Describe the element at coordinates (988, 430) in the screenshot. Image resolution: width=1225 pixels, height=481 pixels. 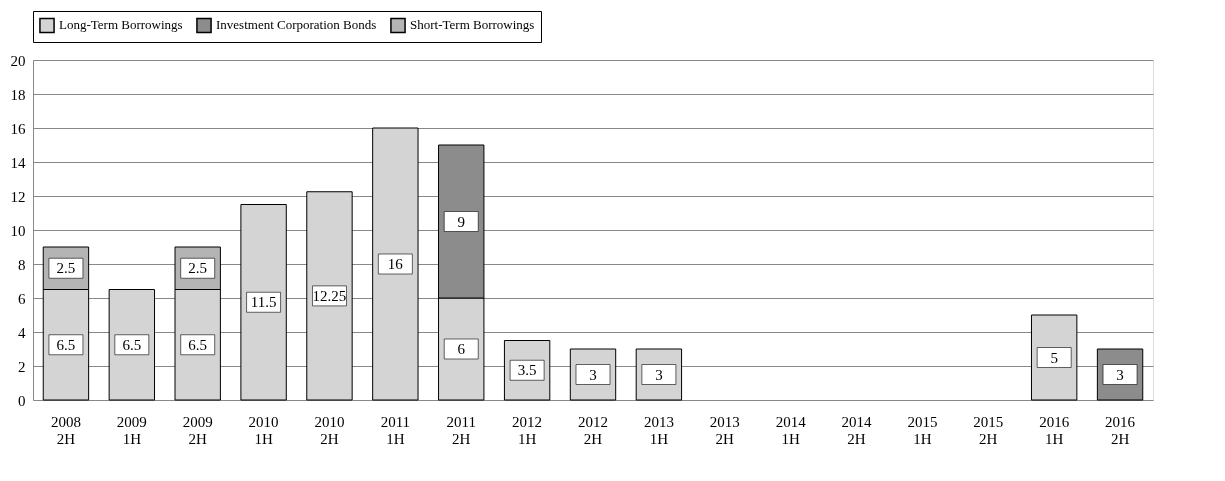
I see `x-tick-label: 2015 2H` at that location.